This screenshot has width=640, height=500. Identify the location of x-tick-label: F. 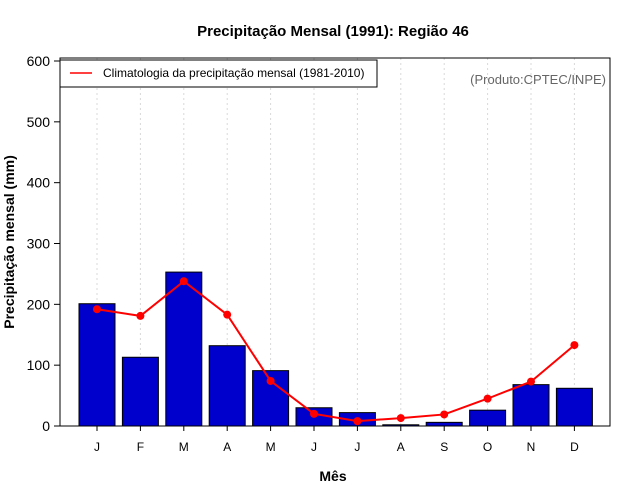
(140, 447).